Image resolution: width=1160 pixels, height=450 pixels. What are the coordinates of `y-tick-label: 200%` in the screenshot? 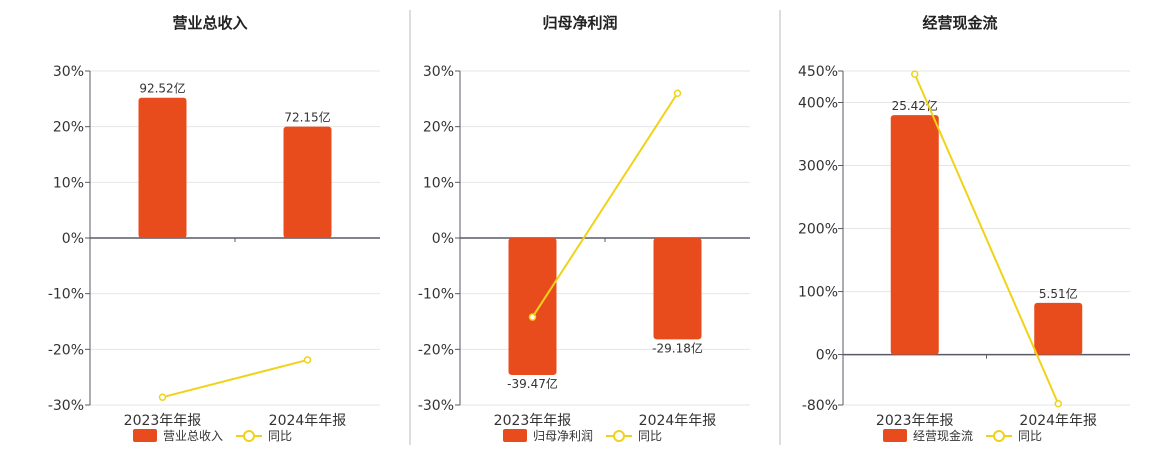 It's located at (818, 230).